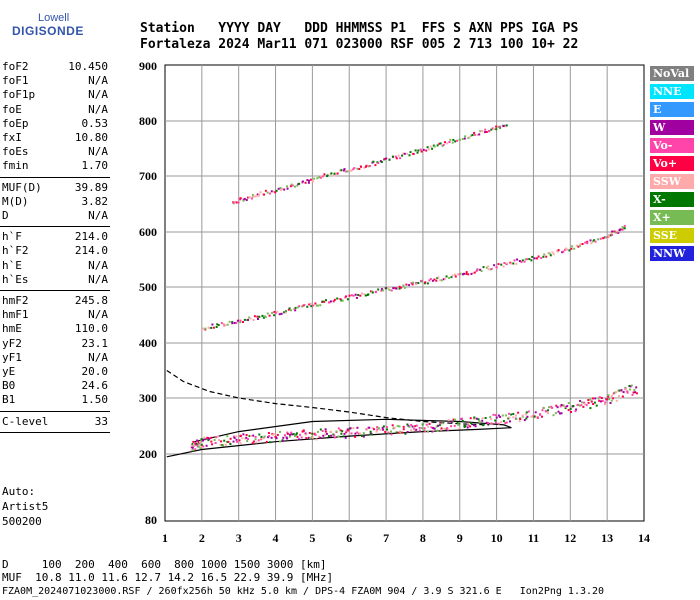  Describe the element at coordinates (148, 66) in the screenshot. I see `y-tick-label: 900` at that location.